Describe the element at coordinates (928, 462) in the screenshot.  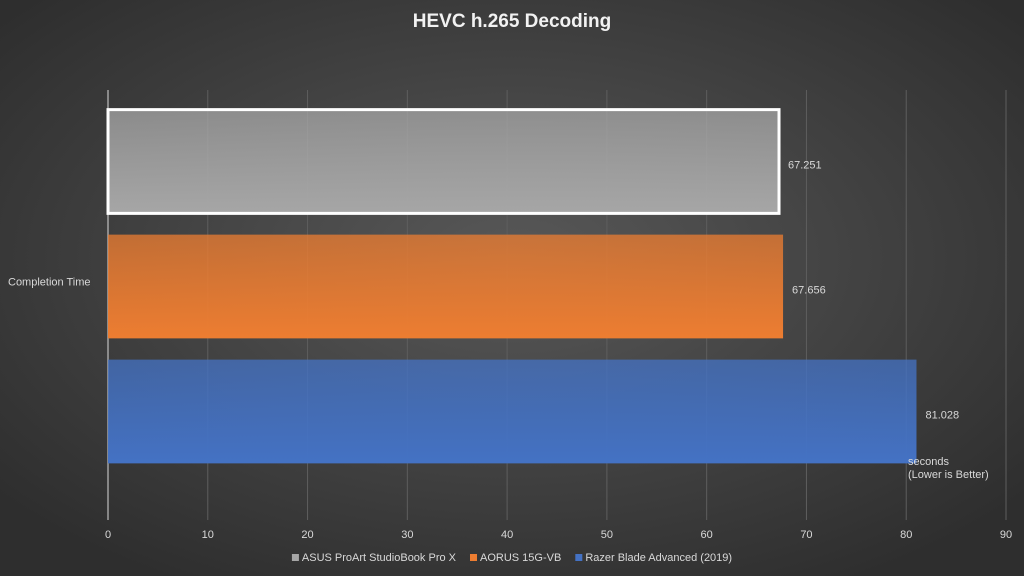
I see `annotation: seconds` at that location.